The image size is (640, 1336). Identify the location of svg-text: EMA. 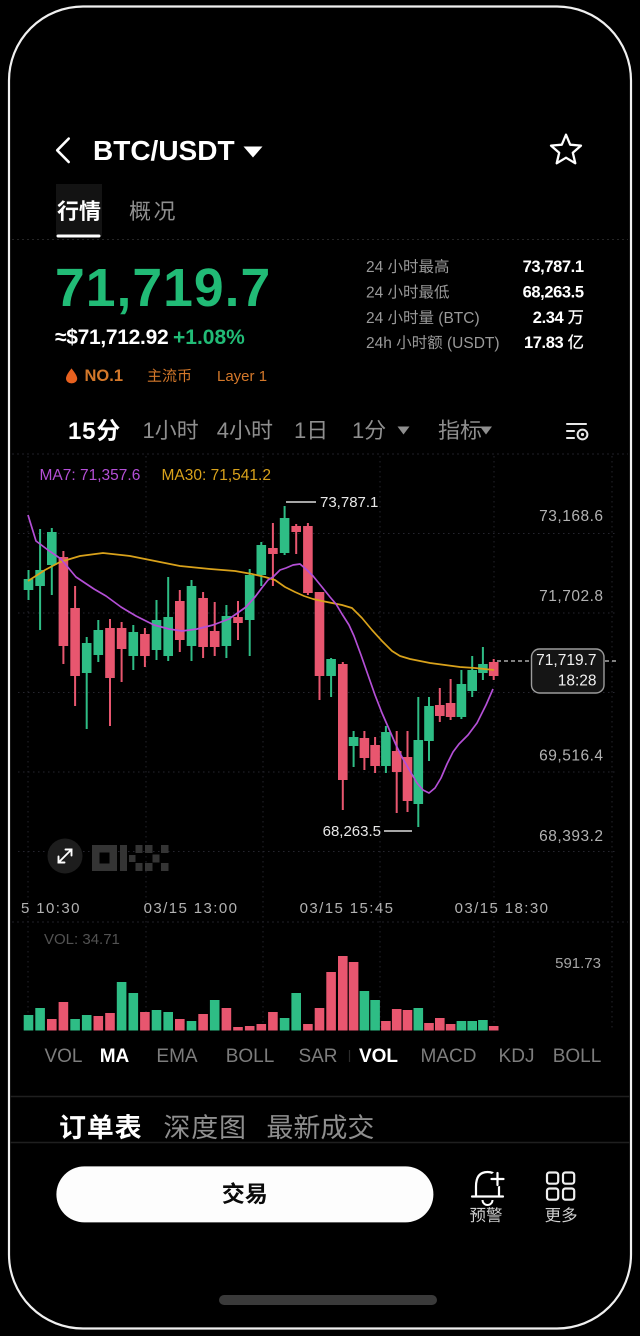
(177, 1056).